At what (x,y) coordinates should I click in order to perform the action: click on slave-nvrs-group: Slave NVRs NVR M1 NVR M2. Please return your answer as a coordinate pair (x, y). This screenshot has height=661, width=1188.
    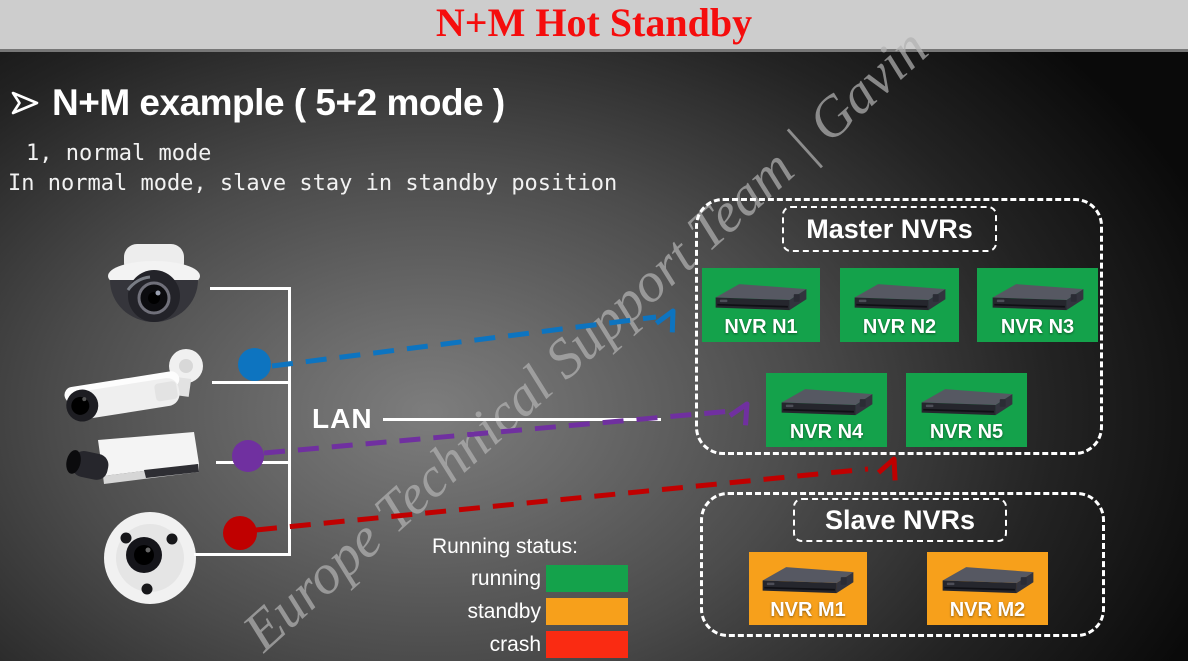
    Looking at the image, I should click on (902, 564).